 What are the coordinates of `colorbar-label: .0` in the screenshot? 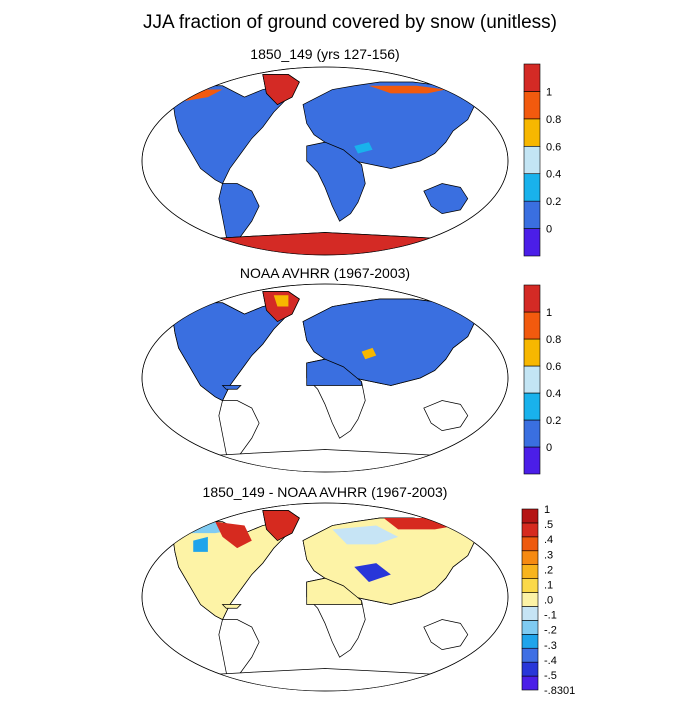 It's located at (548, 601).